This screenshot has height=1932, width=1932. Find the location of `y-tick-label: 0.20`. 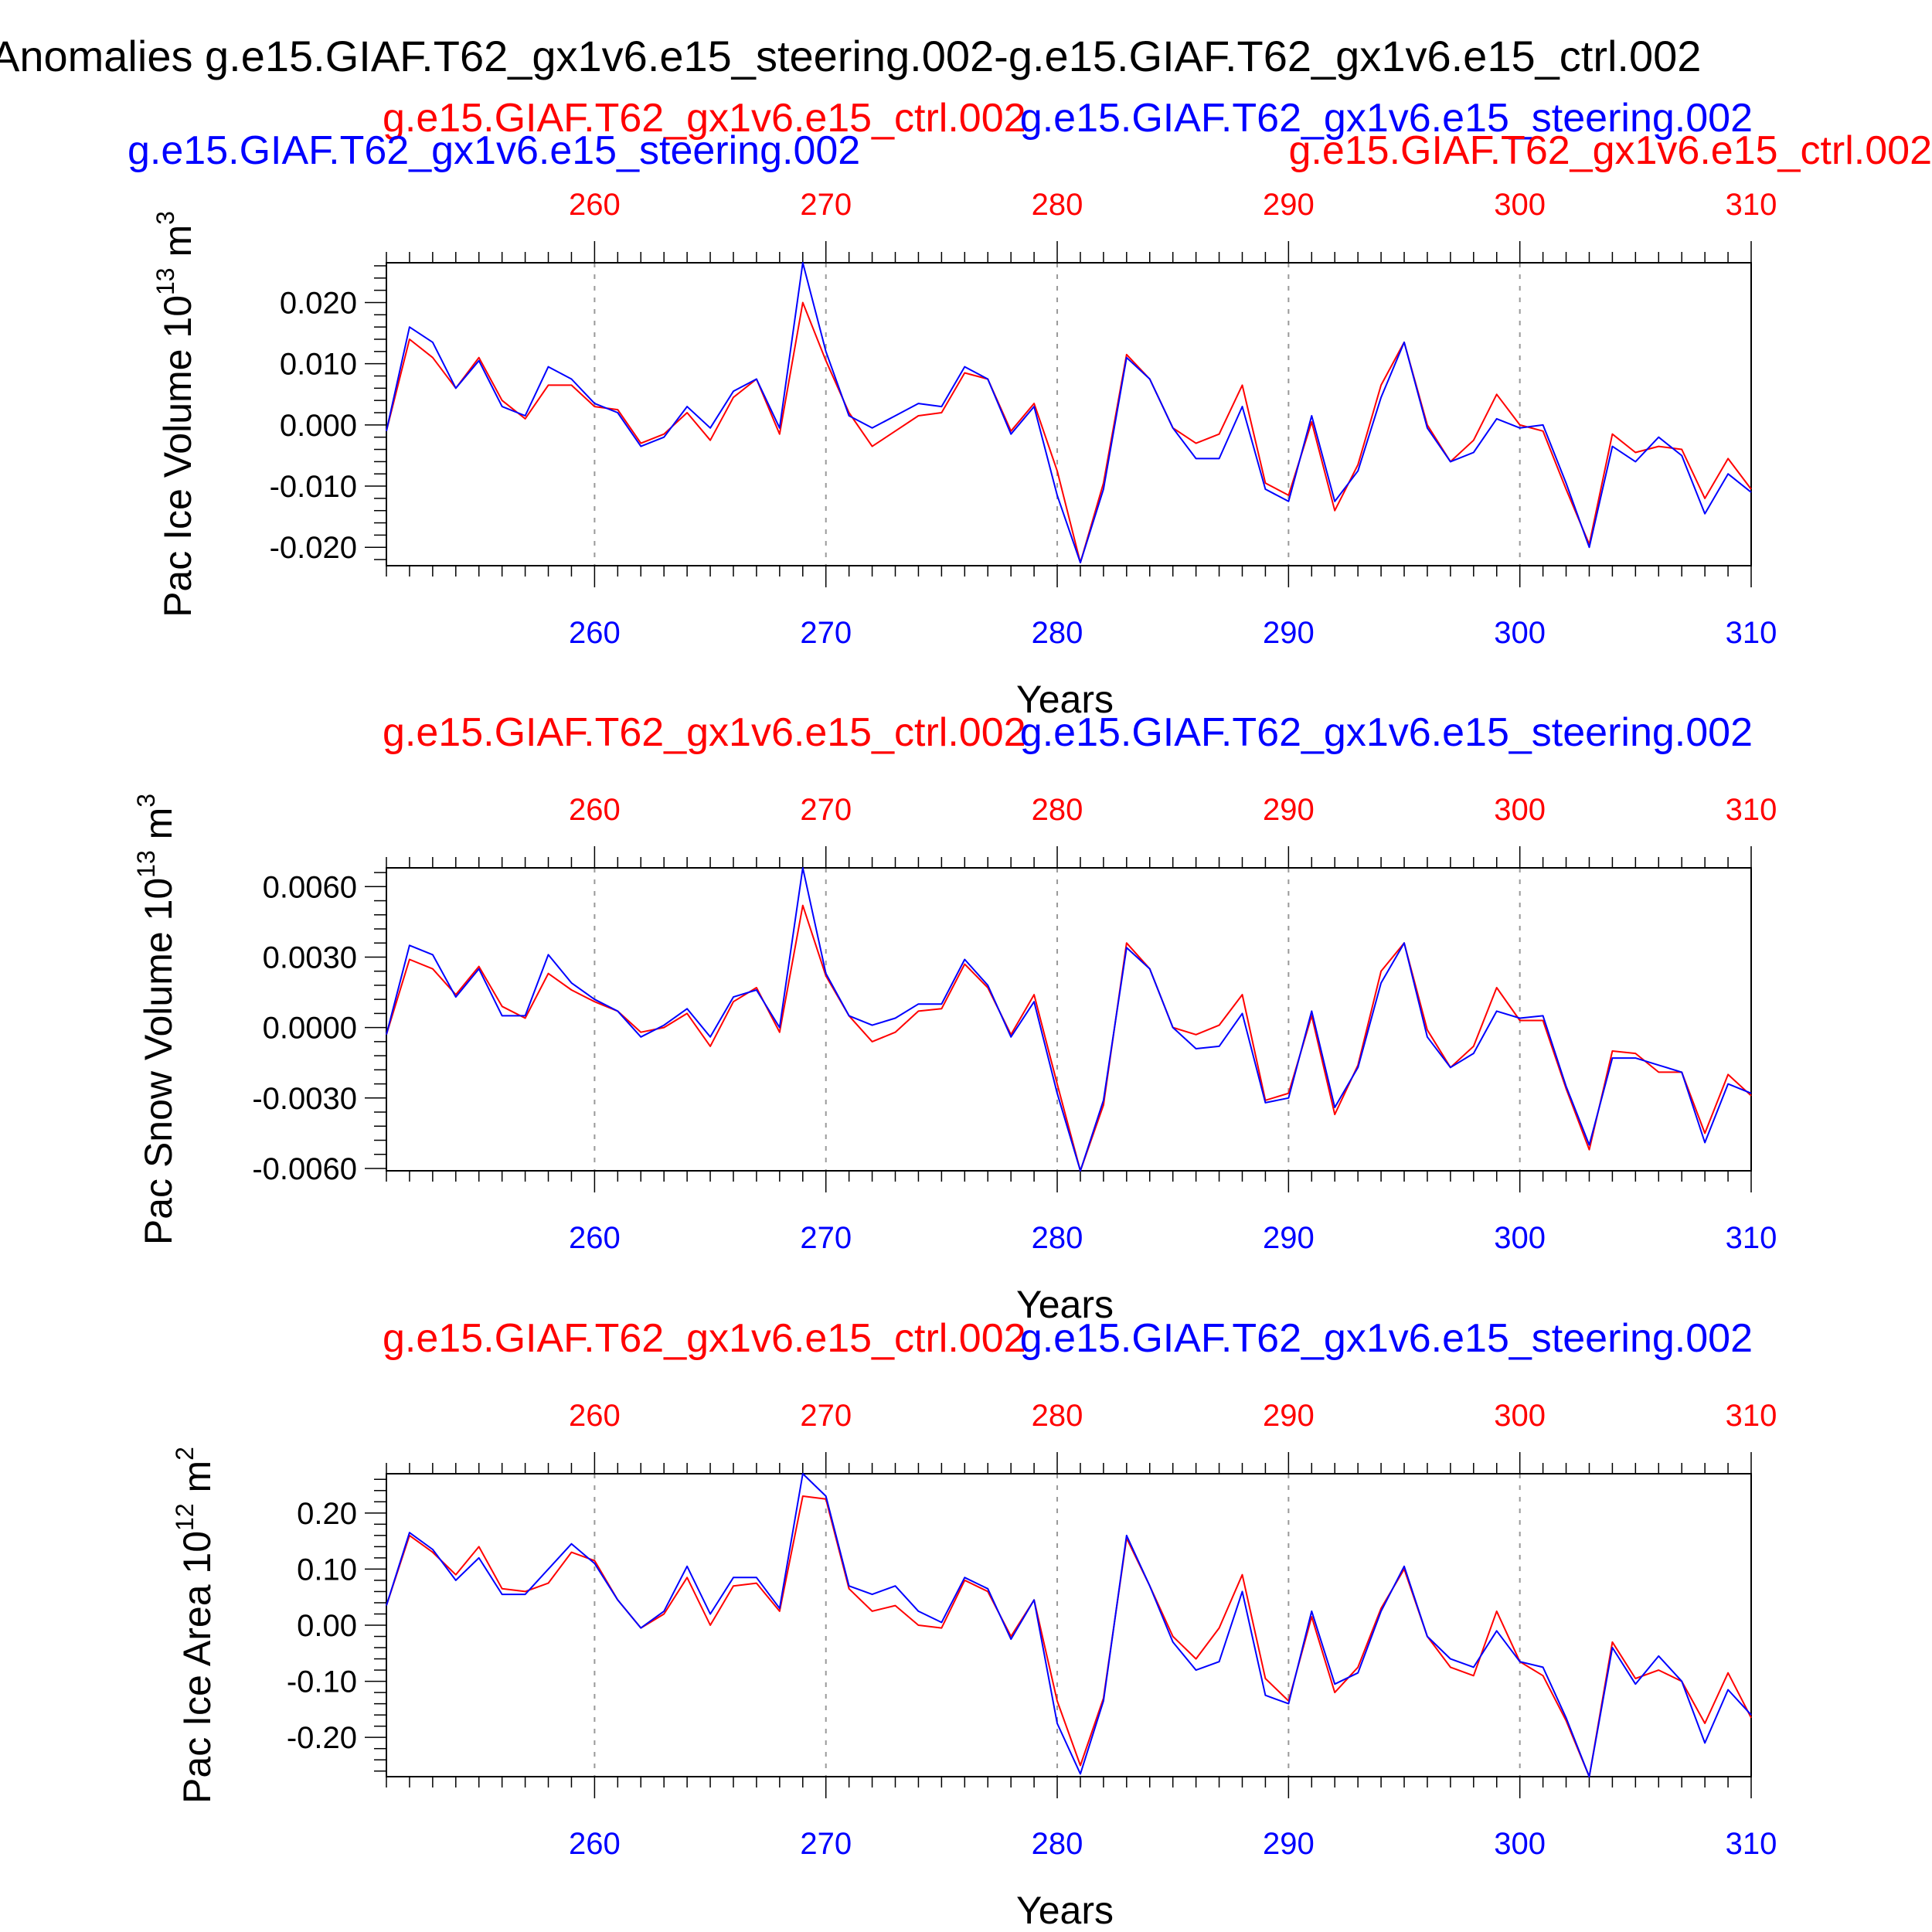

y-tick-label: 0.20 is located at coordinates (327, 1514).